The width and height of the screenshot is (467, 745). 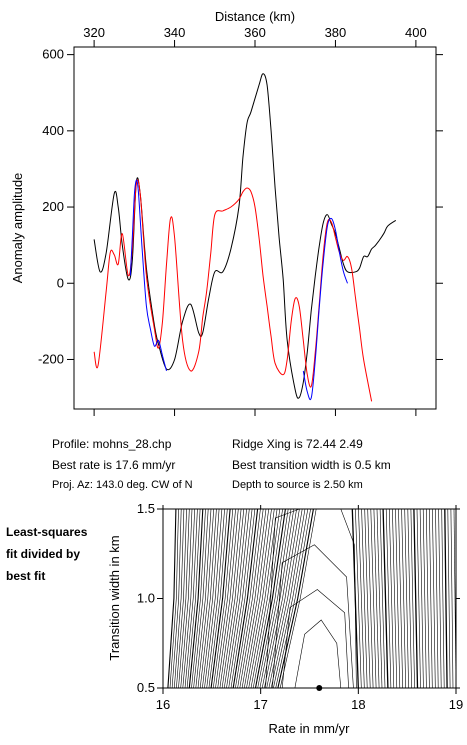 What do you see at coordinates (114, 465) in the screenshot?
I see `best-rate-label: Best rate is 17.6 mm/yr` at bounding box center [114, 465].